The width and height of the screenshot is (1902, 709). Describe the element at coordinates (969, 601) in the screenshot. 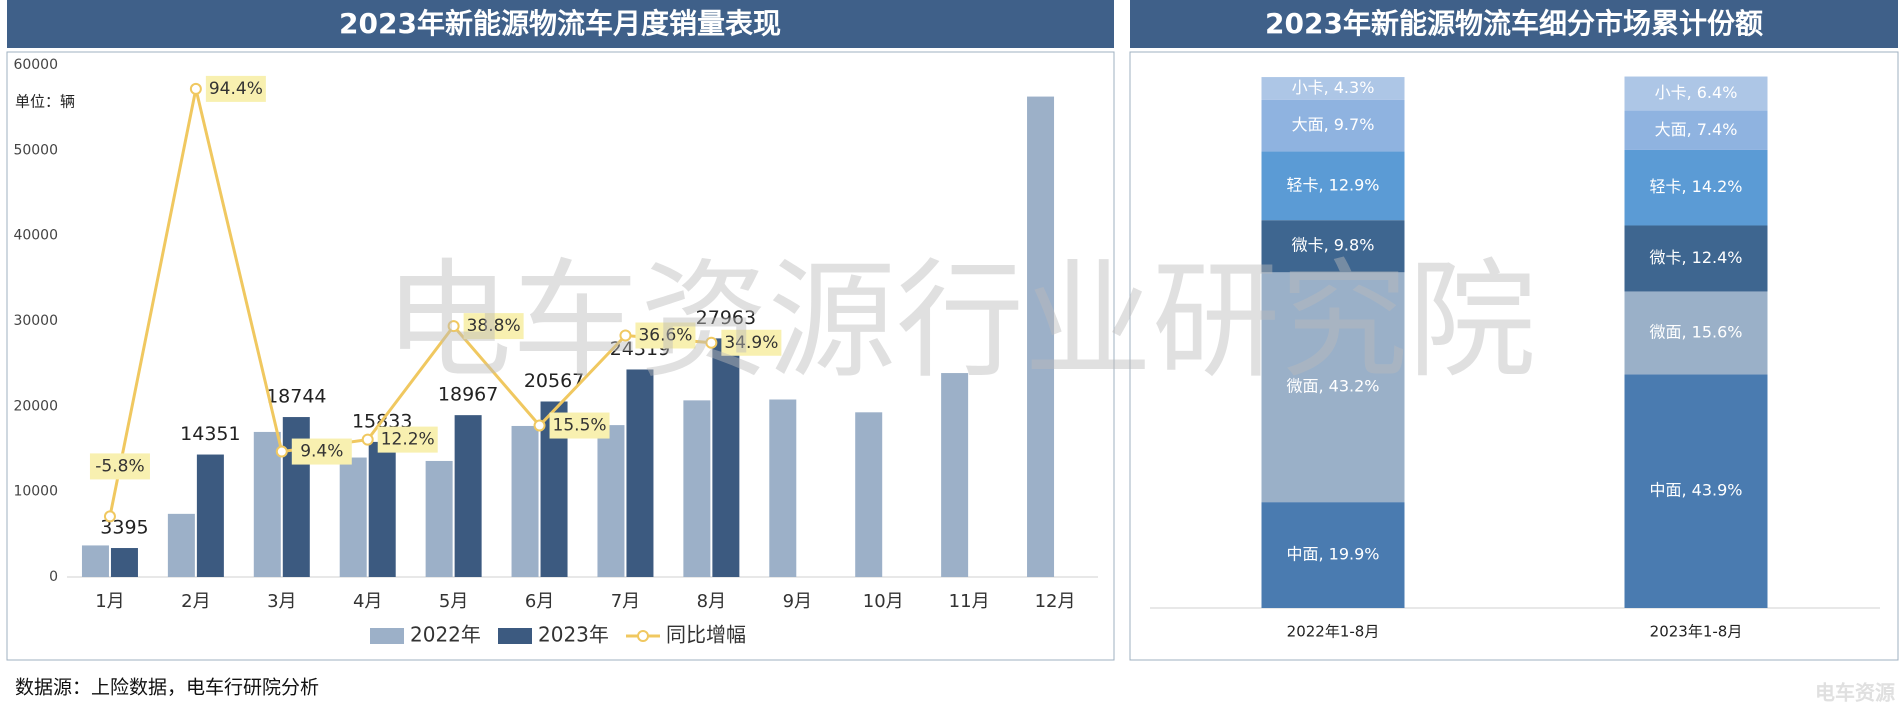

I see `x-tick-label: 11月` at that location.